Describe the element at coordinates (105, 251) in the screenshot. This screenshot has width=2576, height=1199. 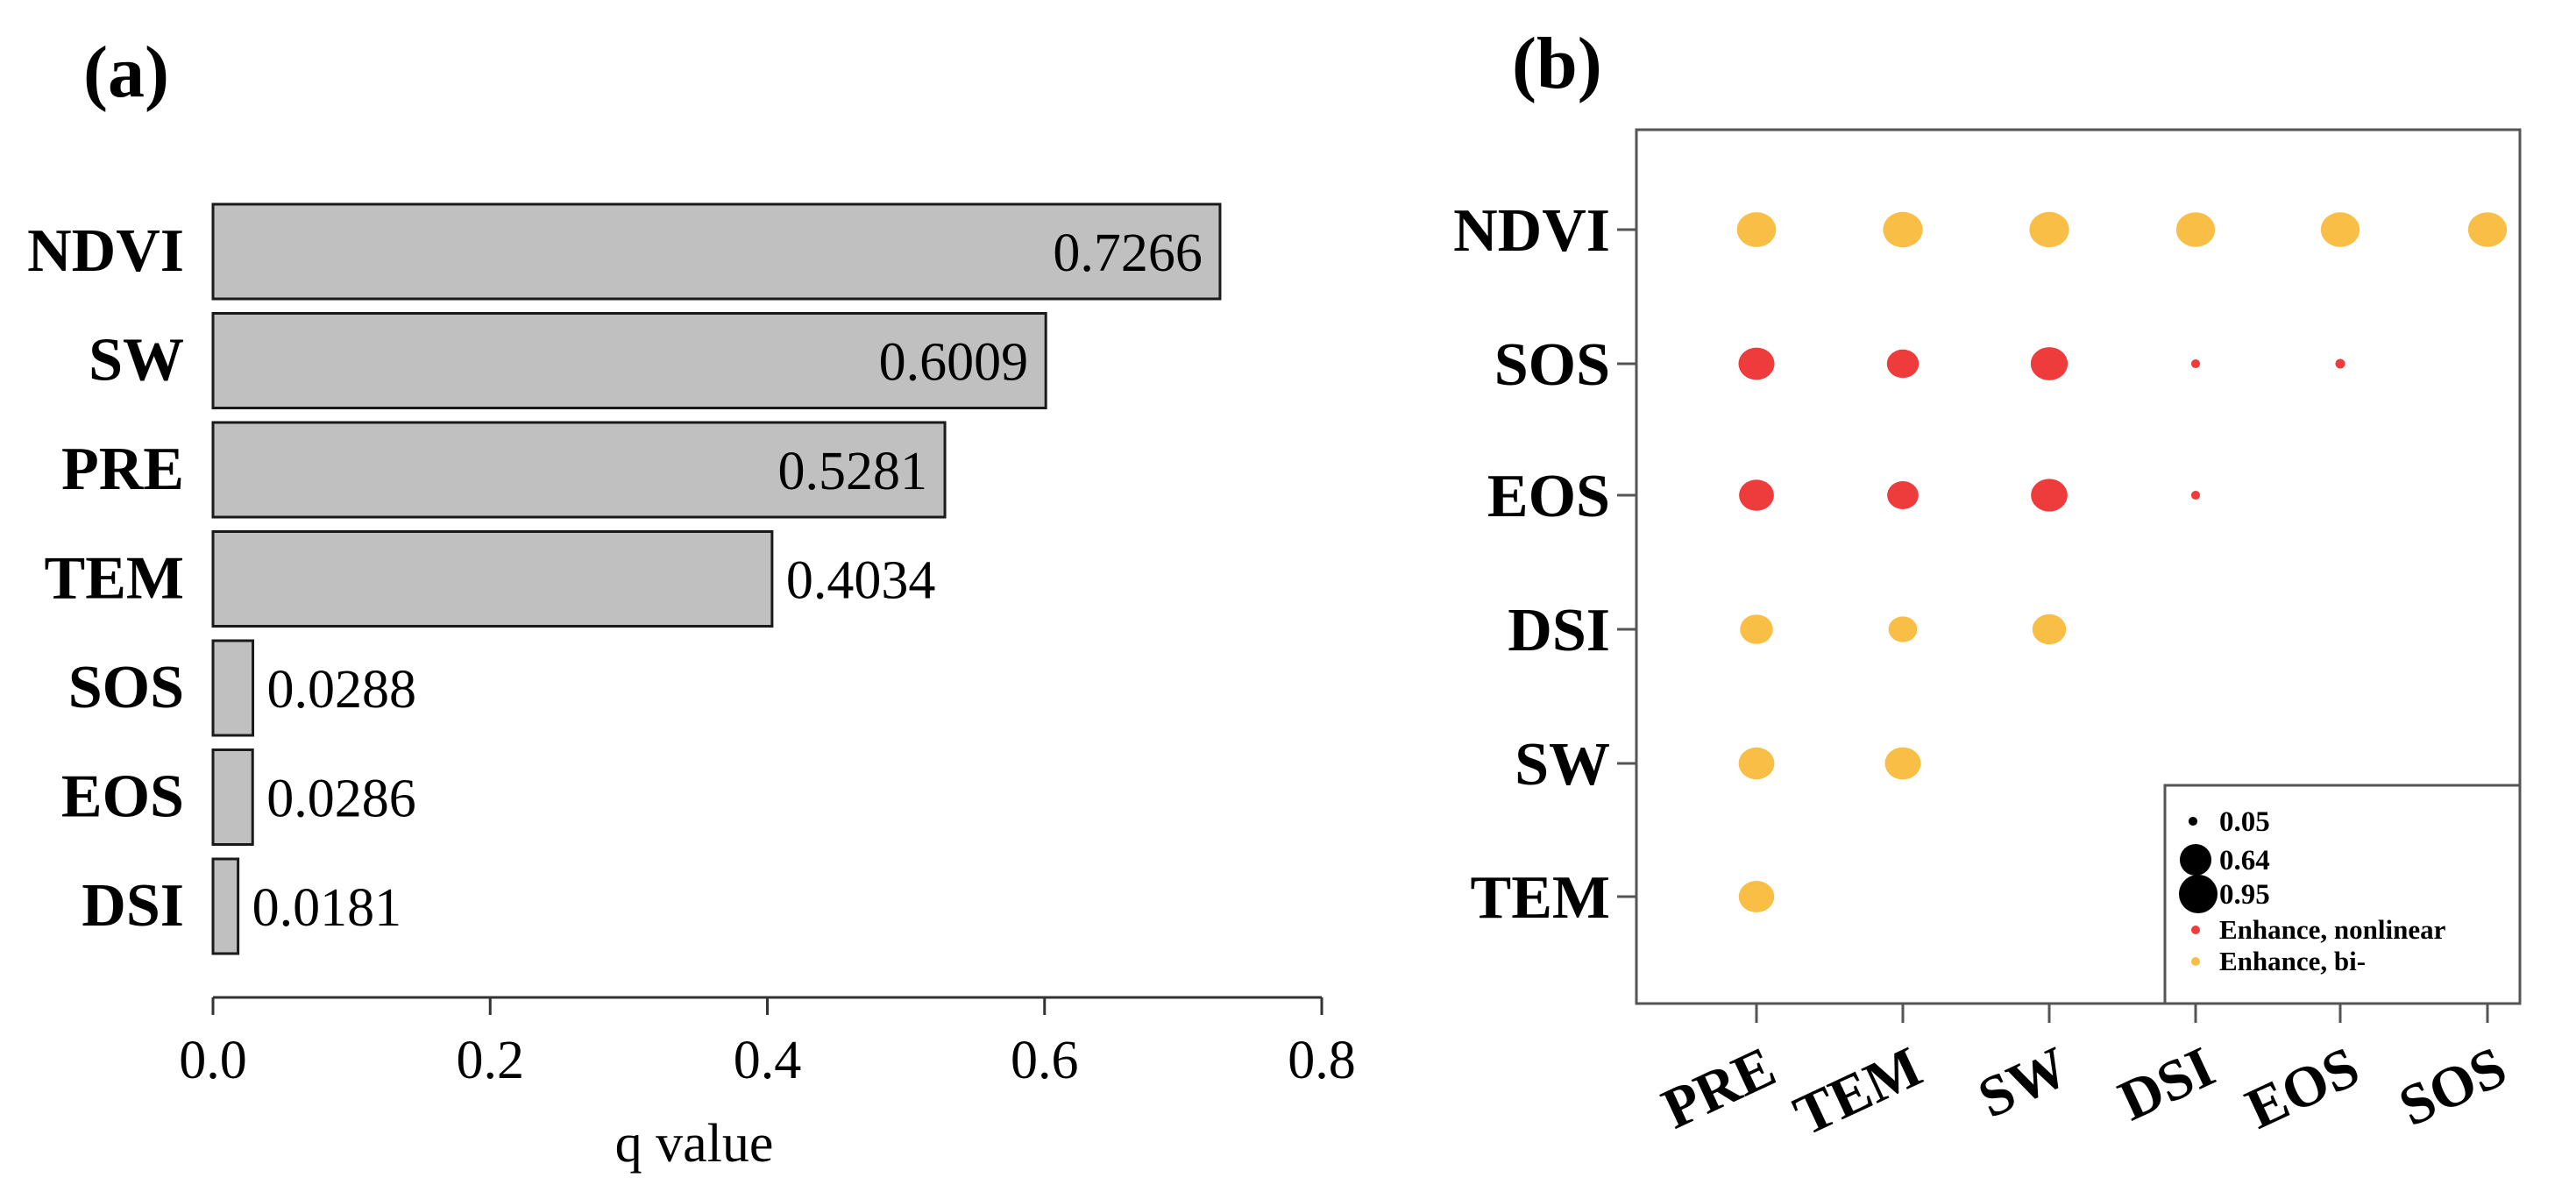
I see `category-label-ndvi: NDVI` at that location.